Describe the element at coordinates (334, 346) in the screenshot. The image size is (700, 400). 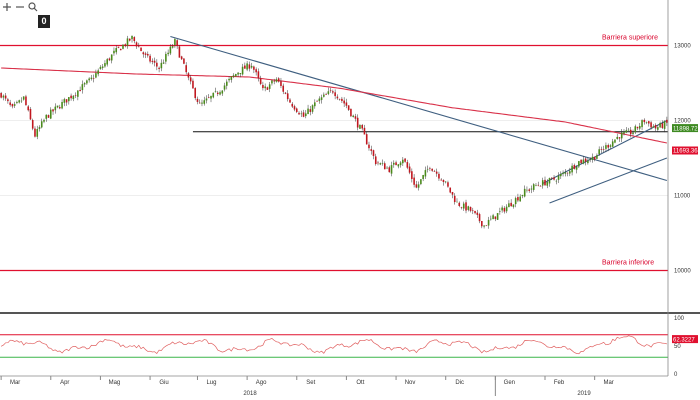
I see `rsi-panel` at that location.